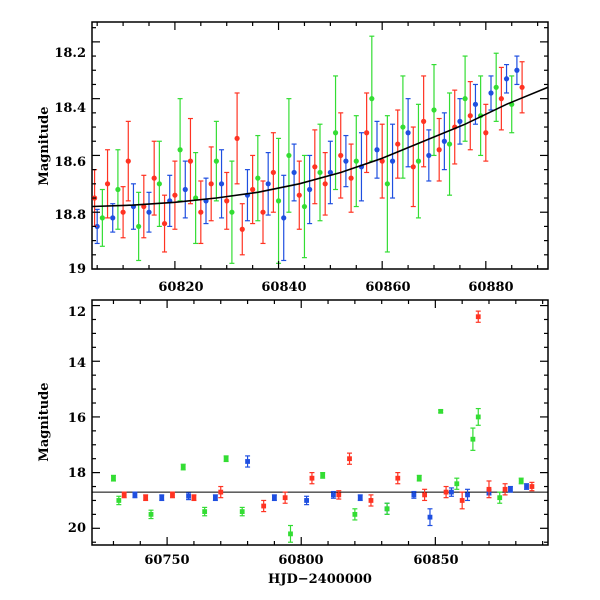  What do you see at coordinates (166, 560) in the screenshot?
I see `bottom-tick-label-x-60750: 60750` at bounding box center [166, 560].